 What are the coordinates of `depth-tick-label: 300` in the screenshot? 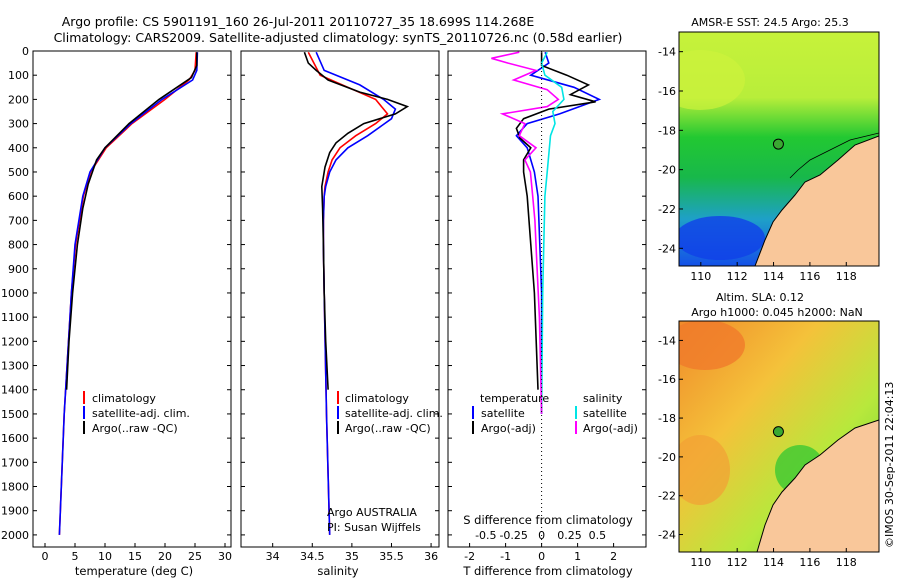 It's located at (18, 124).